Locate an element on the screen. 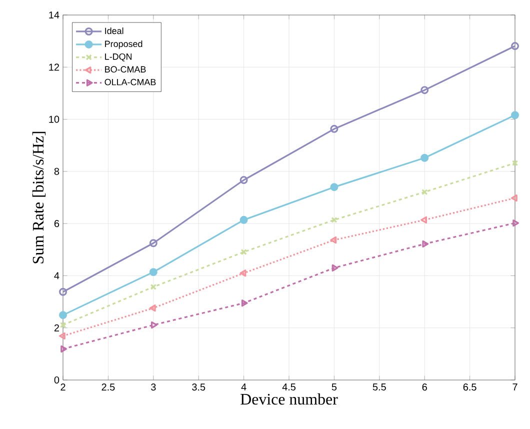  legend-label: L-DQN is located at coordinates (118, 57).